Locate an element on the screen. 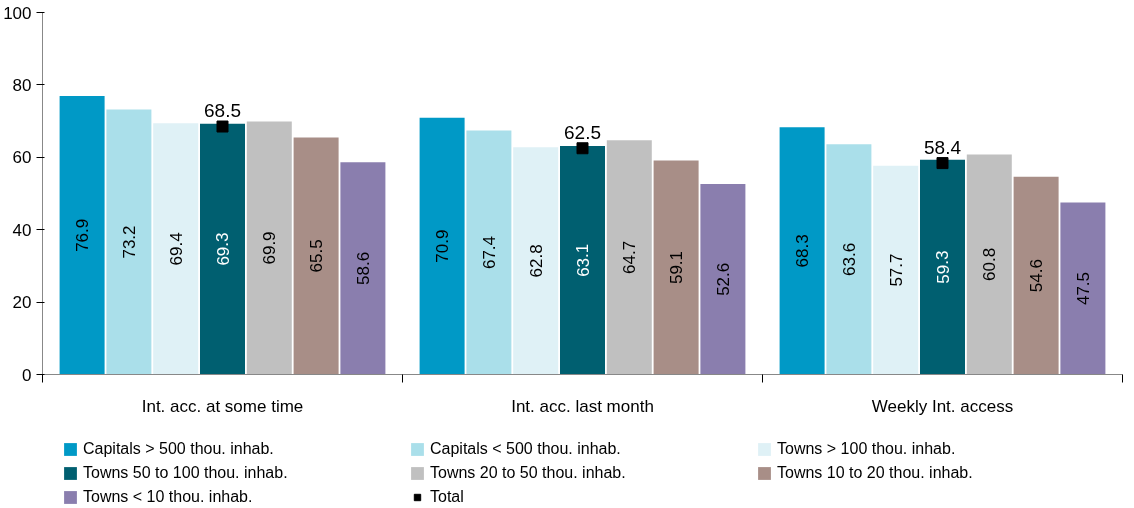 The image size is (1134, 508). data-label: 63.1 is located at coordinates (583, 260).